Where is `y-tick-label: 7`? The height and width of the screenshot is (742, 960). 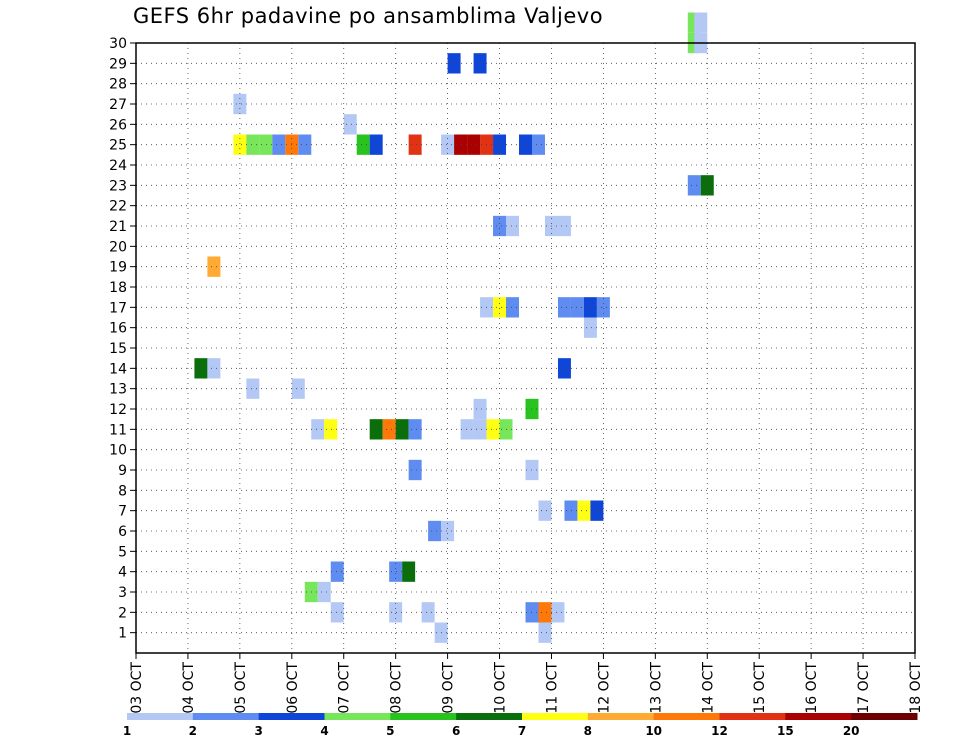 y-tick-label: 7 is located at coordinates (122, 512).